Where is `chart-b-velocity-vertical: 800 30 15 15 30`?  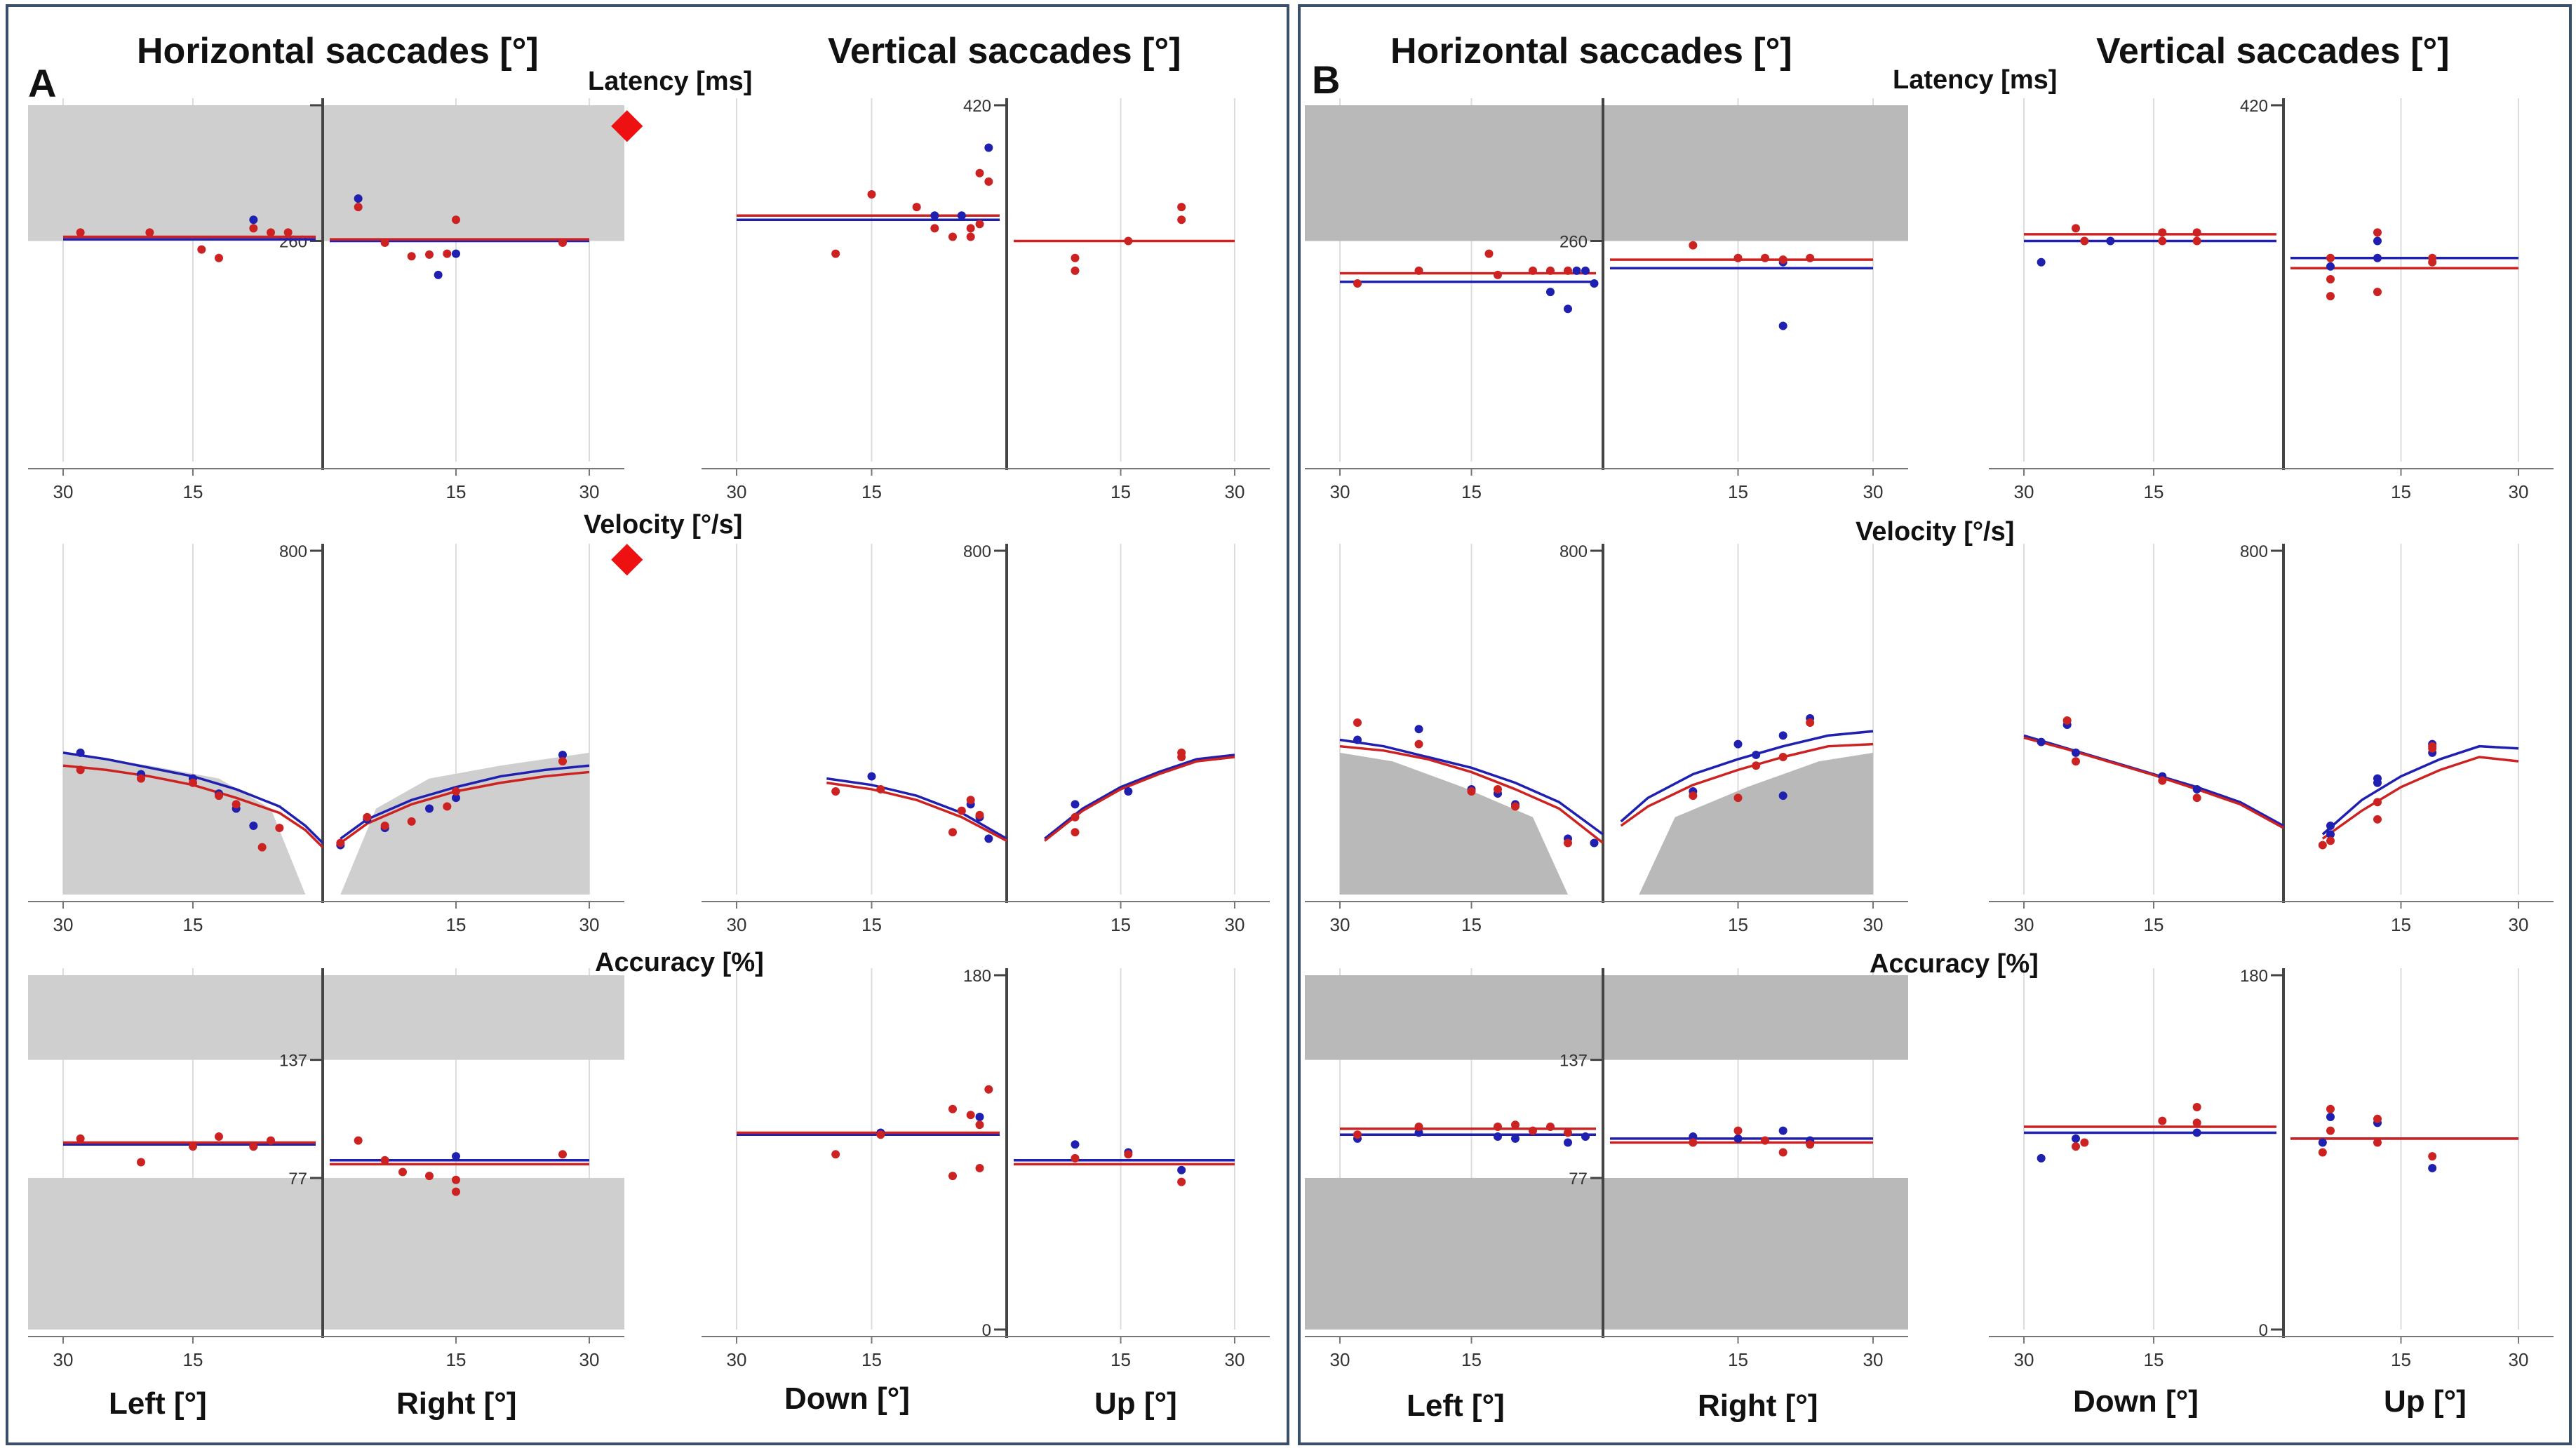 chart-b-velocity-vertical: 800 30 15 15 30 is located at coordinates (2271, 738).